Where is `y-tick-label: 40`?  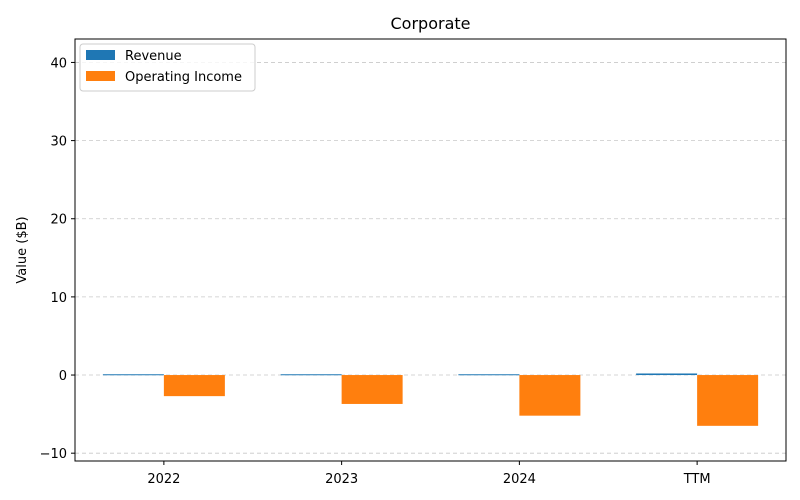 y-tick-label: 40 is located at coordinates (58, 63).